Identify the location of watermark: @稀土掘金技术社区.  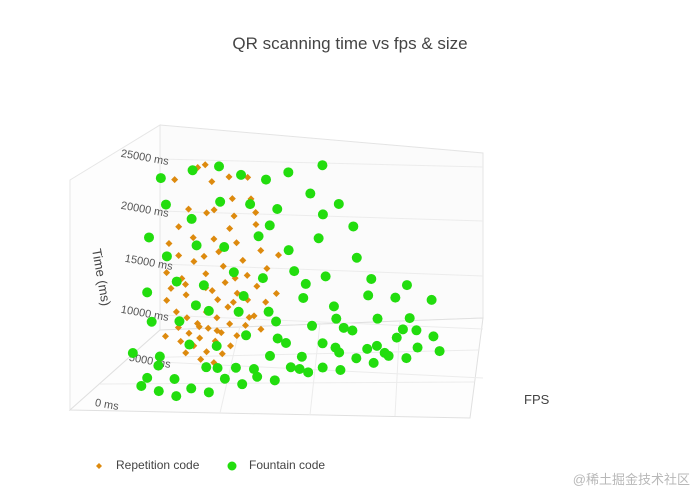
(631, 479).